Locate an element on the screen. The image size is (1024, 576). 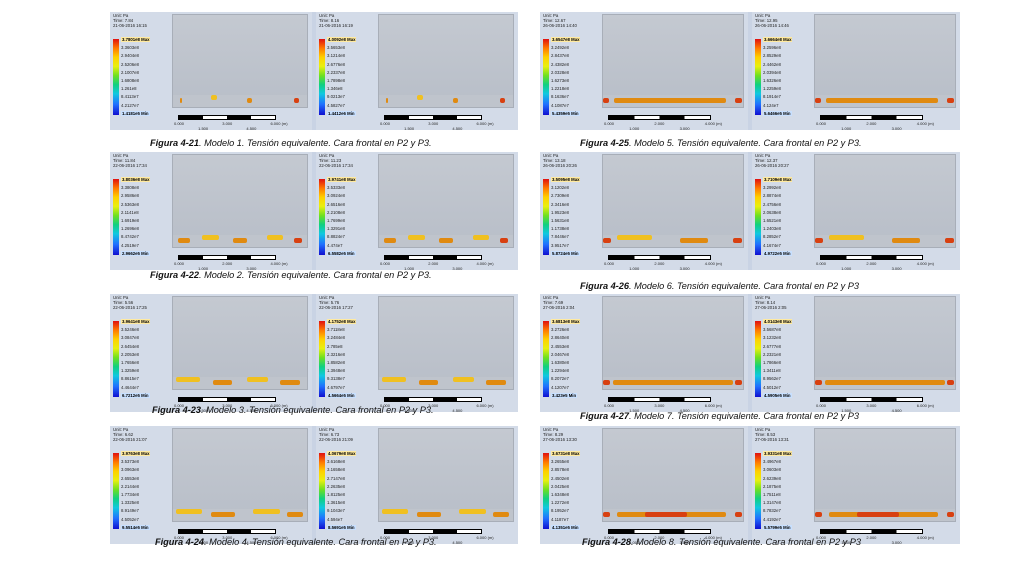
legend-header: Unit: Pa Time: 11.84 22-06-2016 17:34 is located at coordinates (130, 160).